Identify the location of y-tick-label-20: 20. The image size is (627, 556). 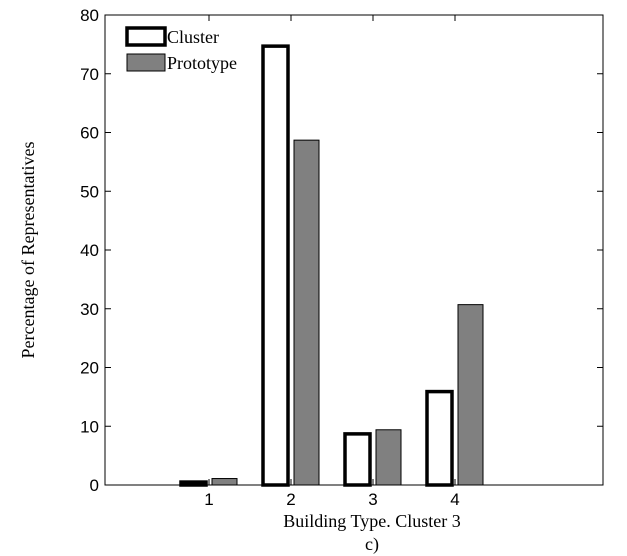
(89, 368).